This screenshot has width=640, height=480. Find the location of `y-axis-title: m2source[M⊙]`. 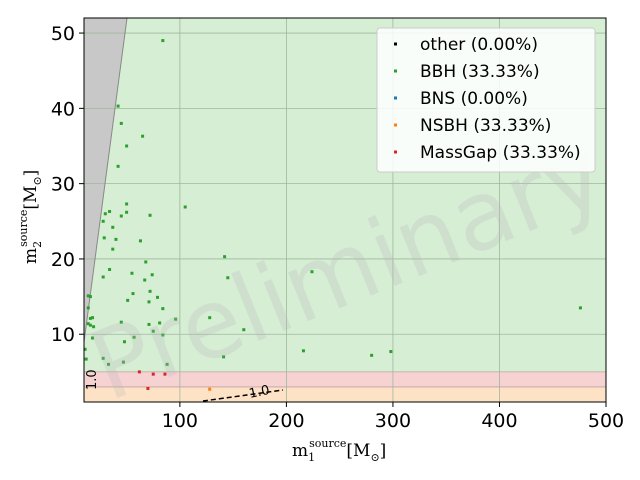

y-axis-title: m2source[M⊙] is located at coordinates (30, 217).